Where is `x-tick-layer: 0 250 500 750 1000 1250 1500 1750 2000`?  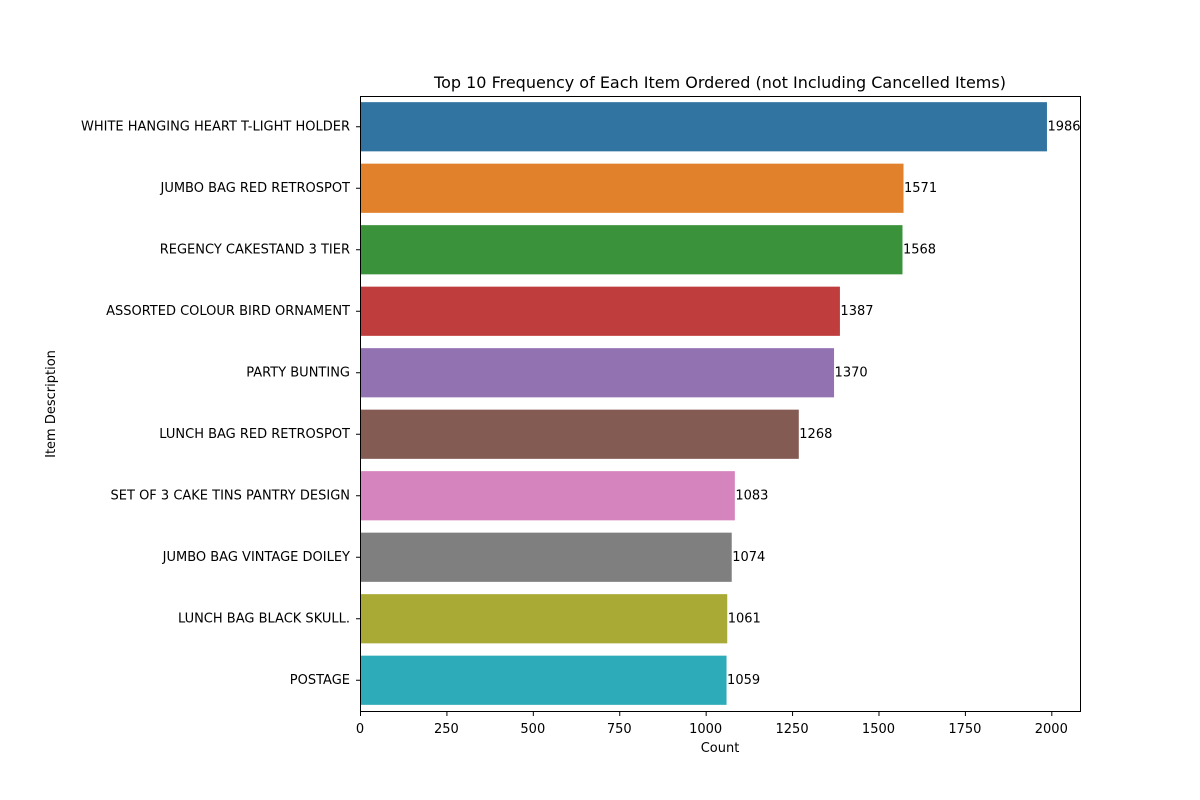
x-tick-layer: 0 250 500 750 1000 1250 1500 1750 2000 is located at coordinates (712, 724).